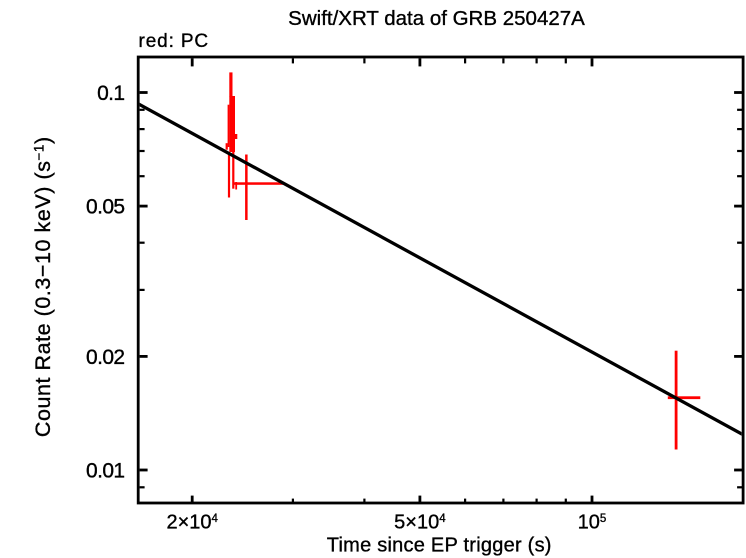 This screenshot has height=558, width=746. I want to click on svg-text: 105, so click(592, 523).